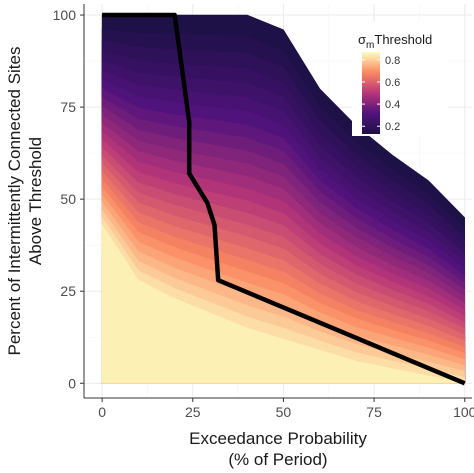  I want to click on legend-title: σmThreshold, so click(395, 41).